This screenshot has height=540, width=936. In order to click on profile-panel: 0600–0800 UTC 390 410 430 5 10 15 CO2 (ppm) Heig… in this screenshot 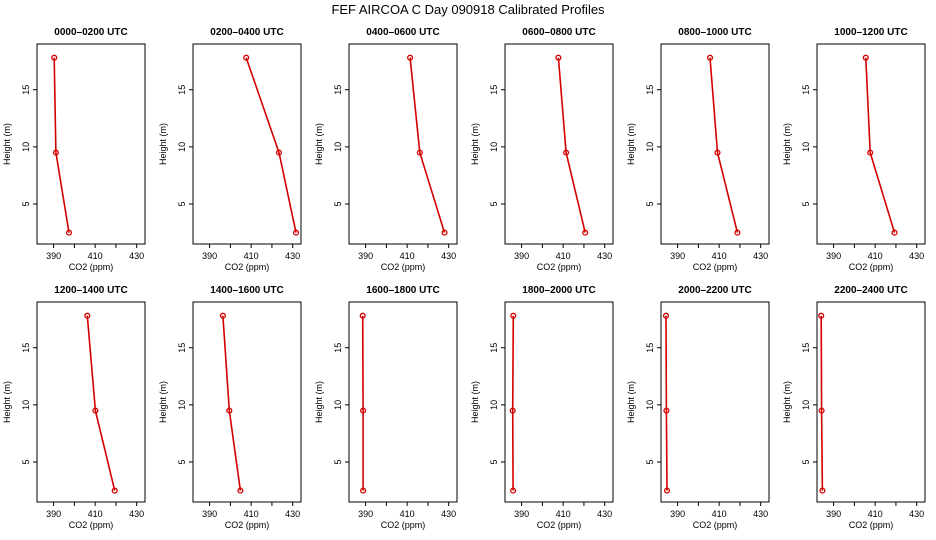, I will do `click(542, 149)`.